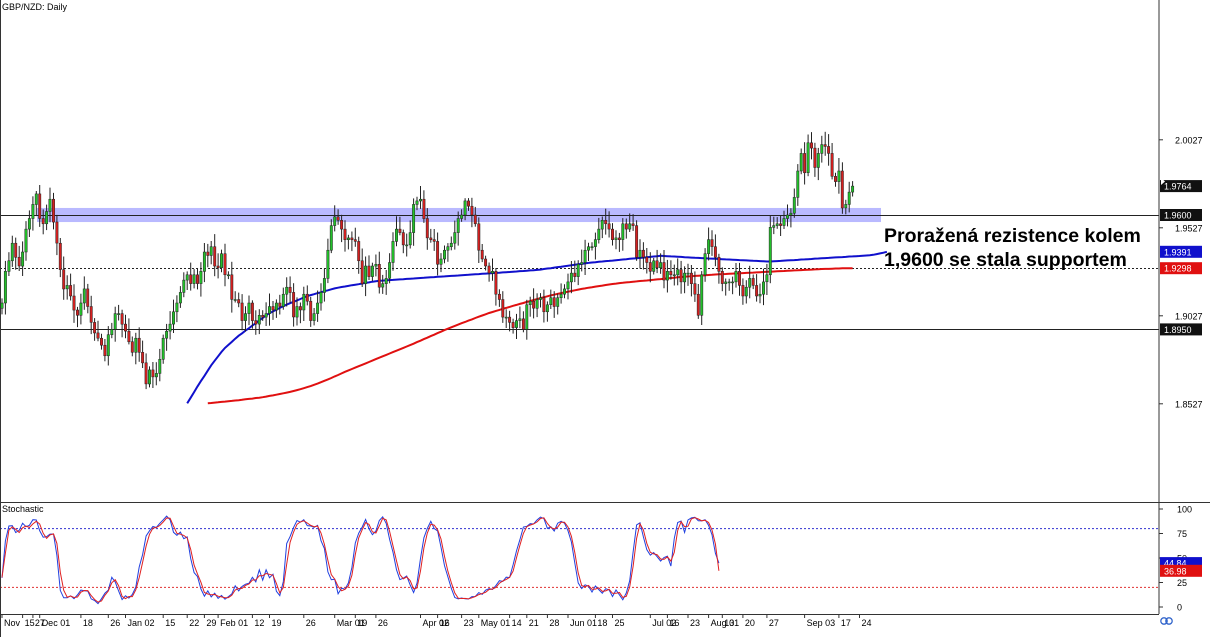  Describe the element at coordinates (1005, 260) in the screenshot. I see `annotation-line-2: 1,9600 se stala supportem` at that location.